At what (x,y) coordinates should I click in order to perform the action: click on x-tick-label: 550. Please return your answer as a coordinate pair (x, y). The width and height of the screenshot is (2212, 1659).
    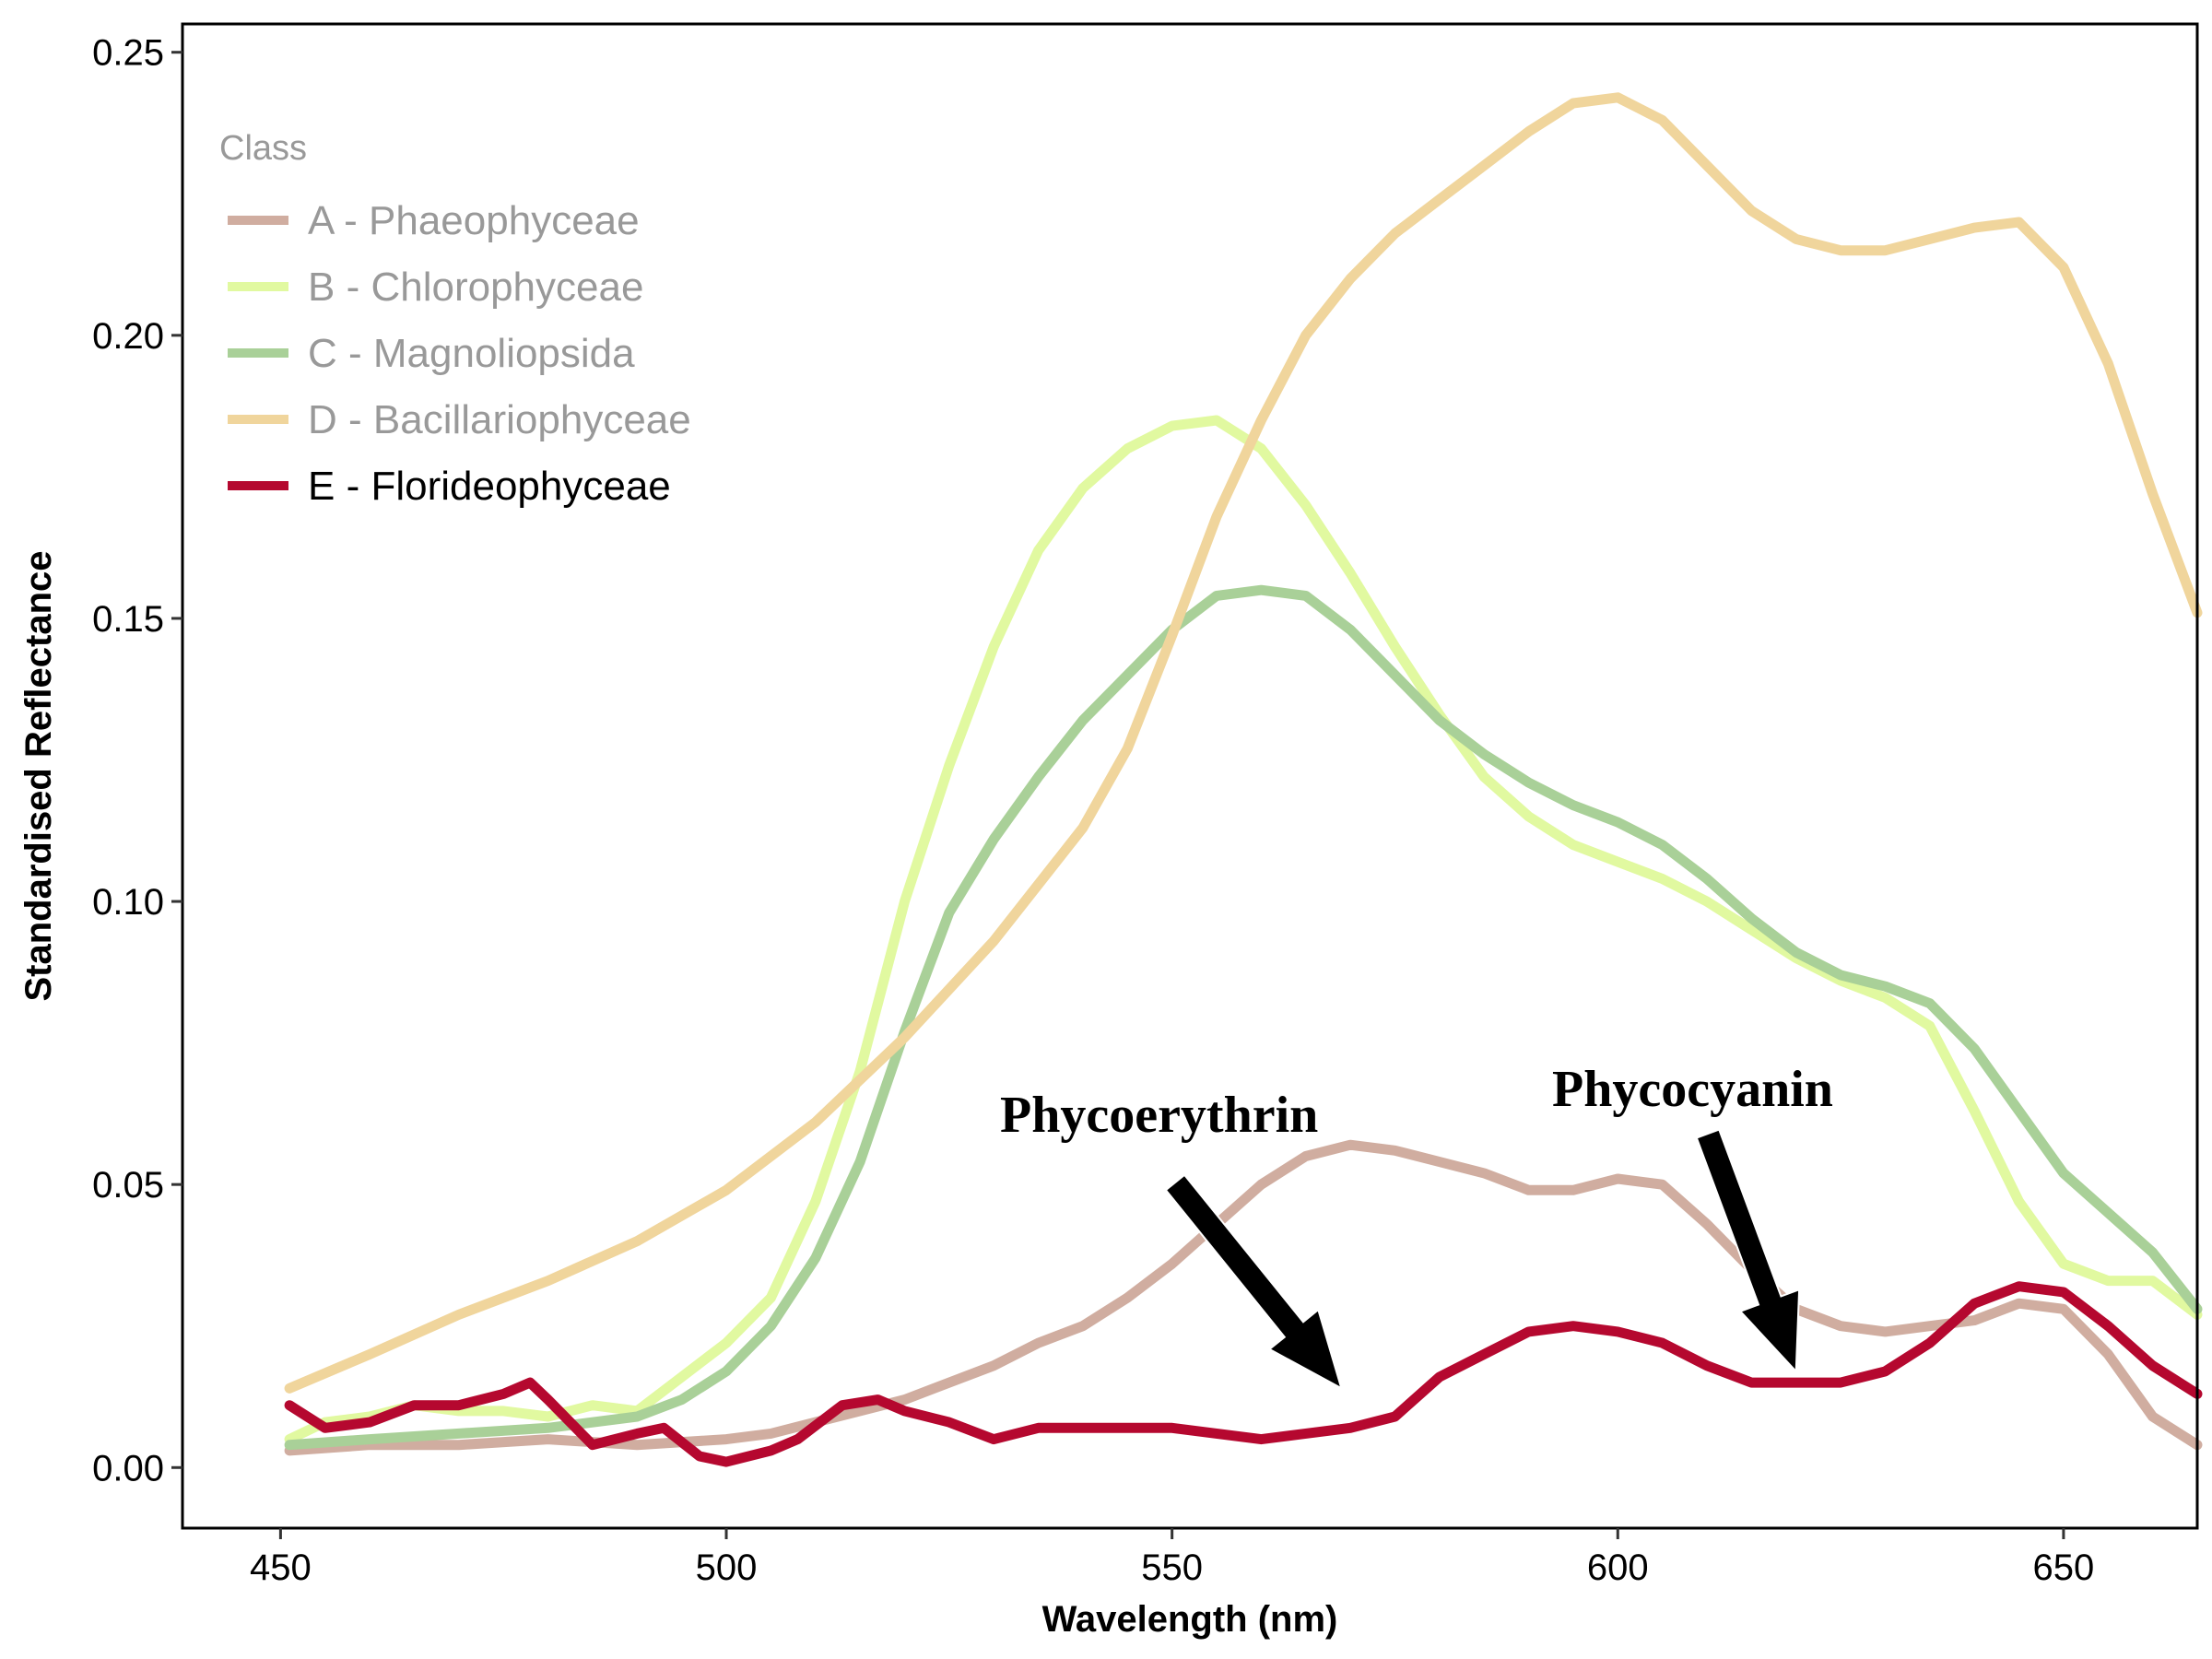
    Looking at the image, I should click on (1172, 1567).